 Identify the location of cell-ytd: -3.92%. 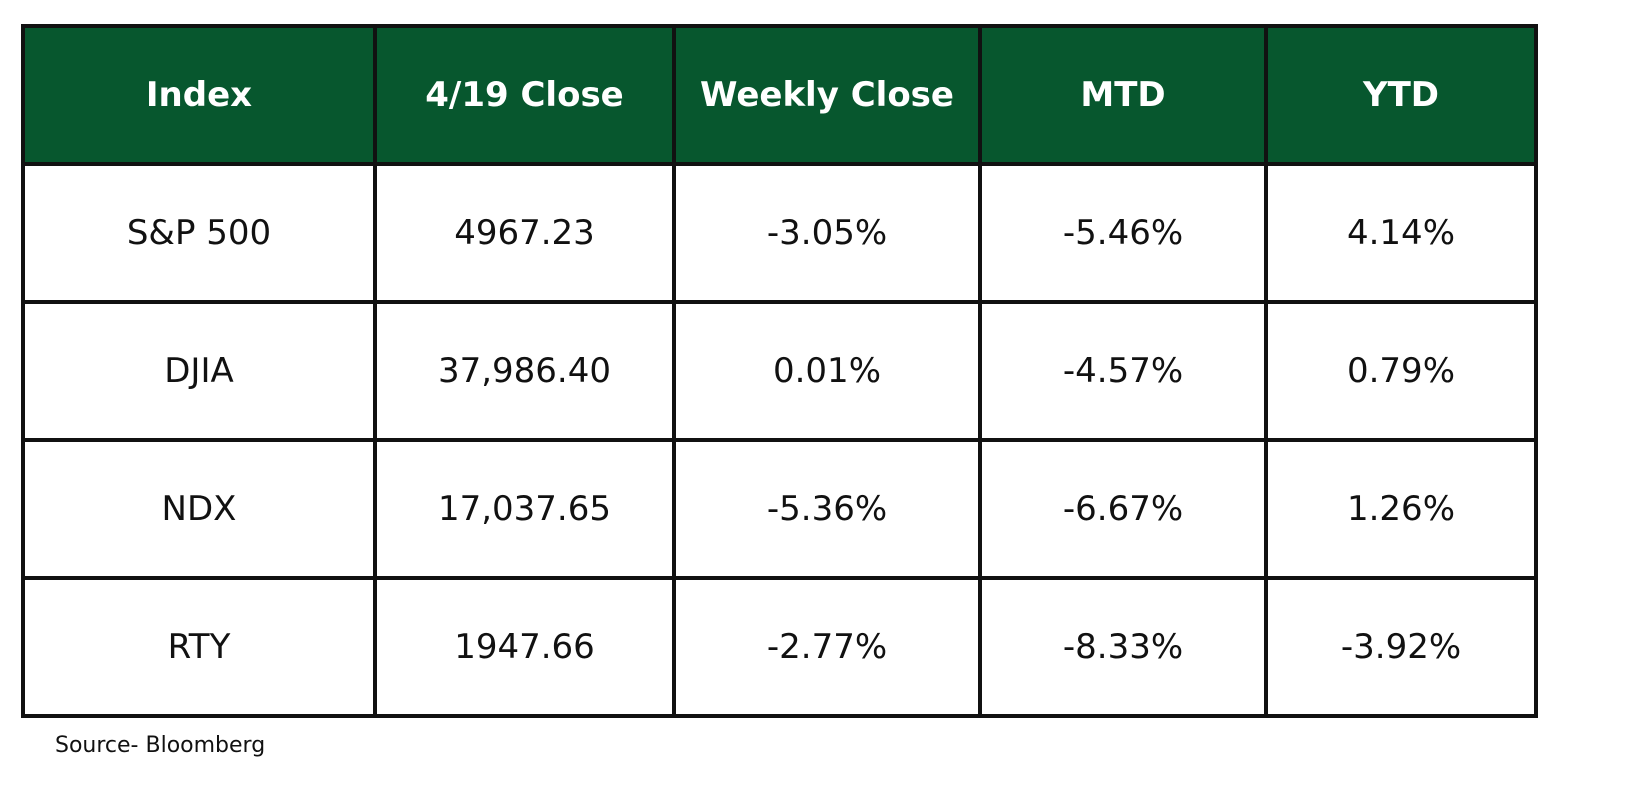
(1401, 647).